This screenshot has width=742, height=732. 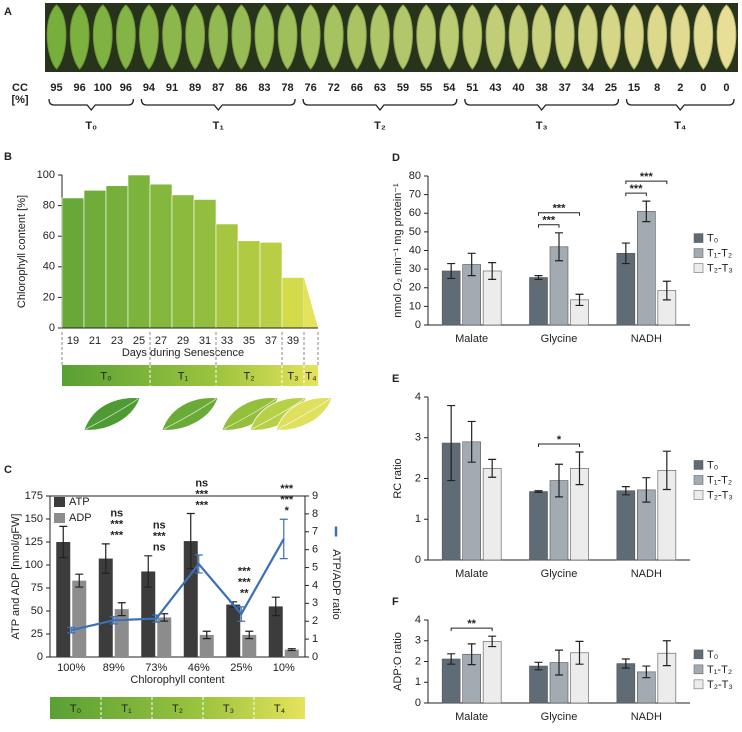 I want to click on y-tick-label: 25, so click(x=37, y=634).